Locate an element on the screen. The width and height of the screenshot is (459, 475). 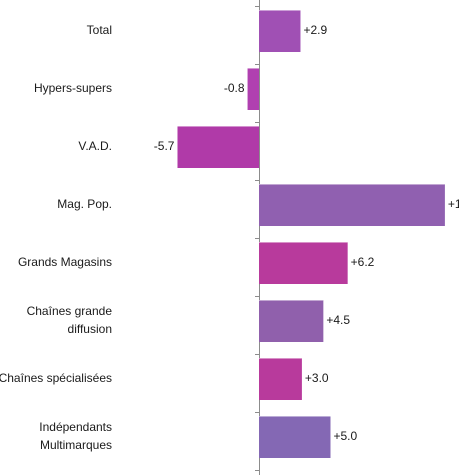
value-label: +4.5 is located at coordinates (338, 320).